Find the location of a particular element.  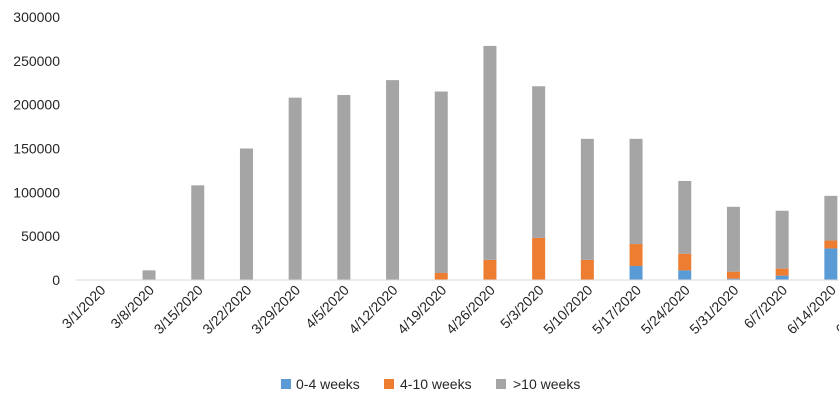

legend-item-over-10-weeks: >10 weeks is located at coordinates (538, 384).